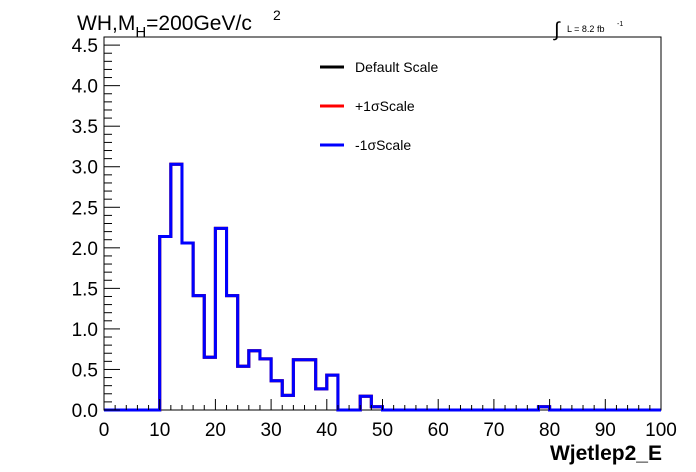  I want to click on legend-label-2: -1σScale, so click(383, 145).